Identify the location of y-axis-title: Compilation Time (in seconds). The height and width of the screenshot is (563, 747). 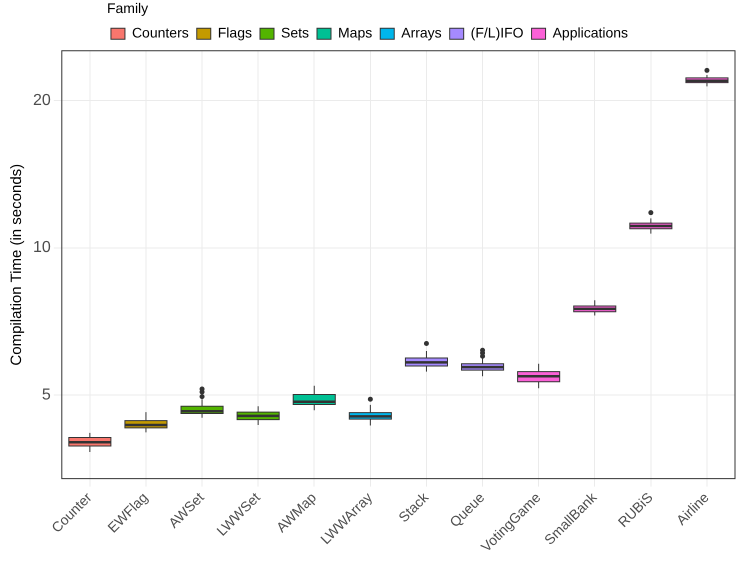
(17, 265).